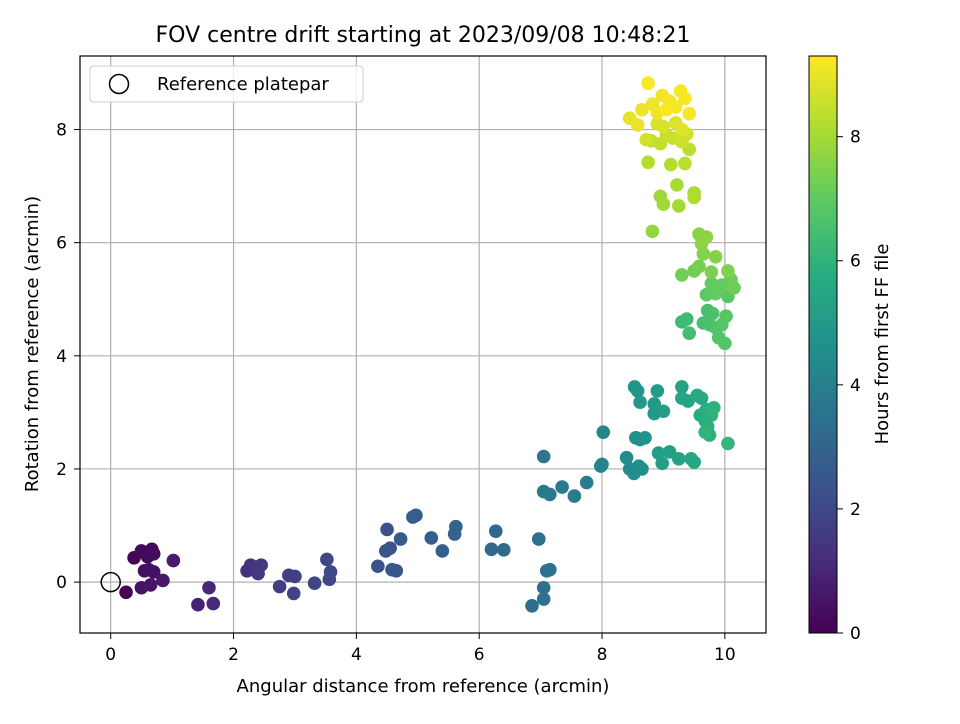 This screenshot has height=724, width=960. I want to click on legend-open-circle-icon, so click(119, 84).